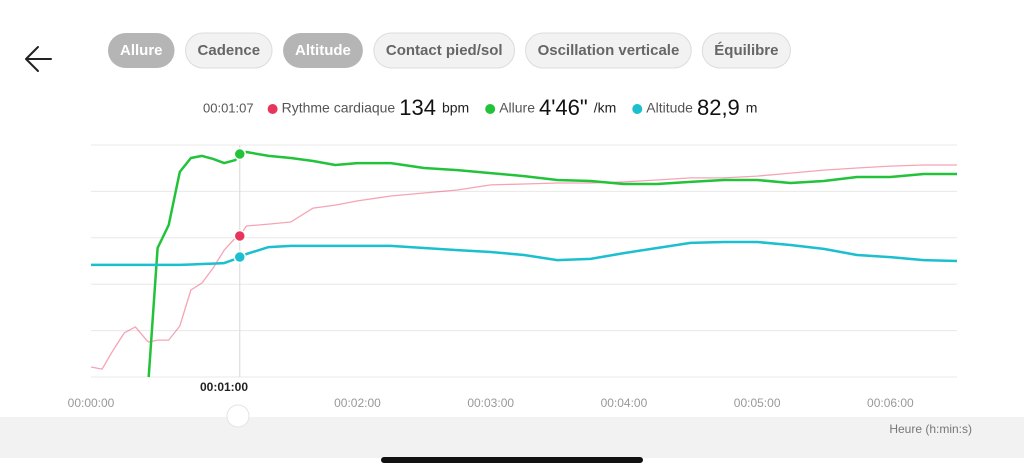  Describe the element at coordinates (224, 387) in the screenshot. I see `cursor-label: 00:01:00` at that location.